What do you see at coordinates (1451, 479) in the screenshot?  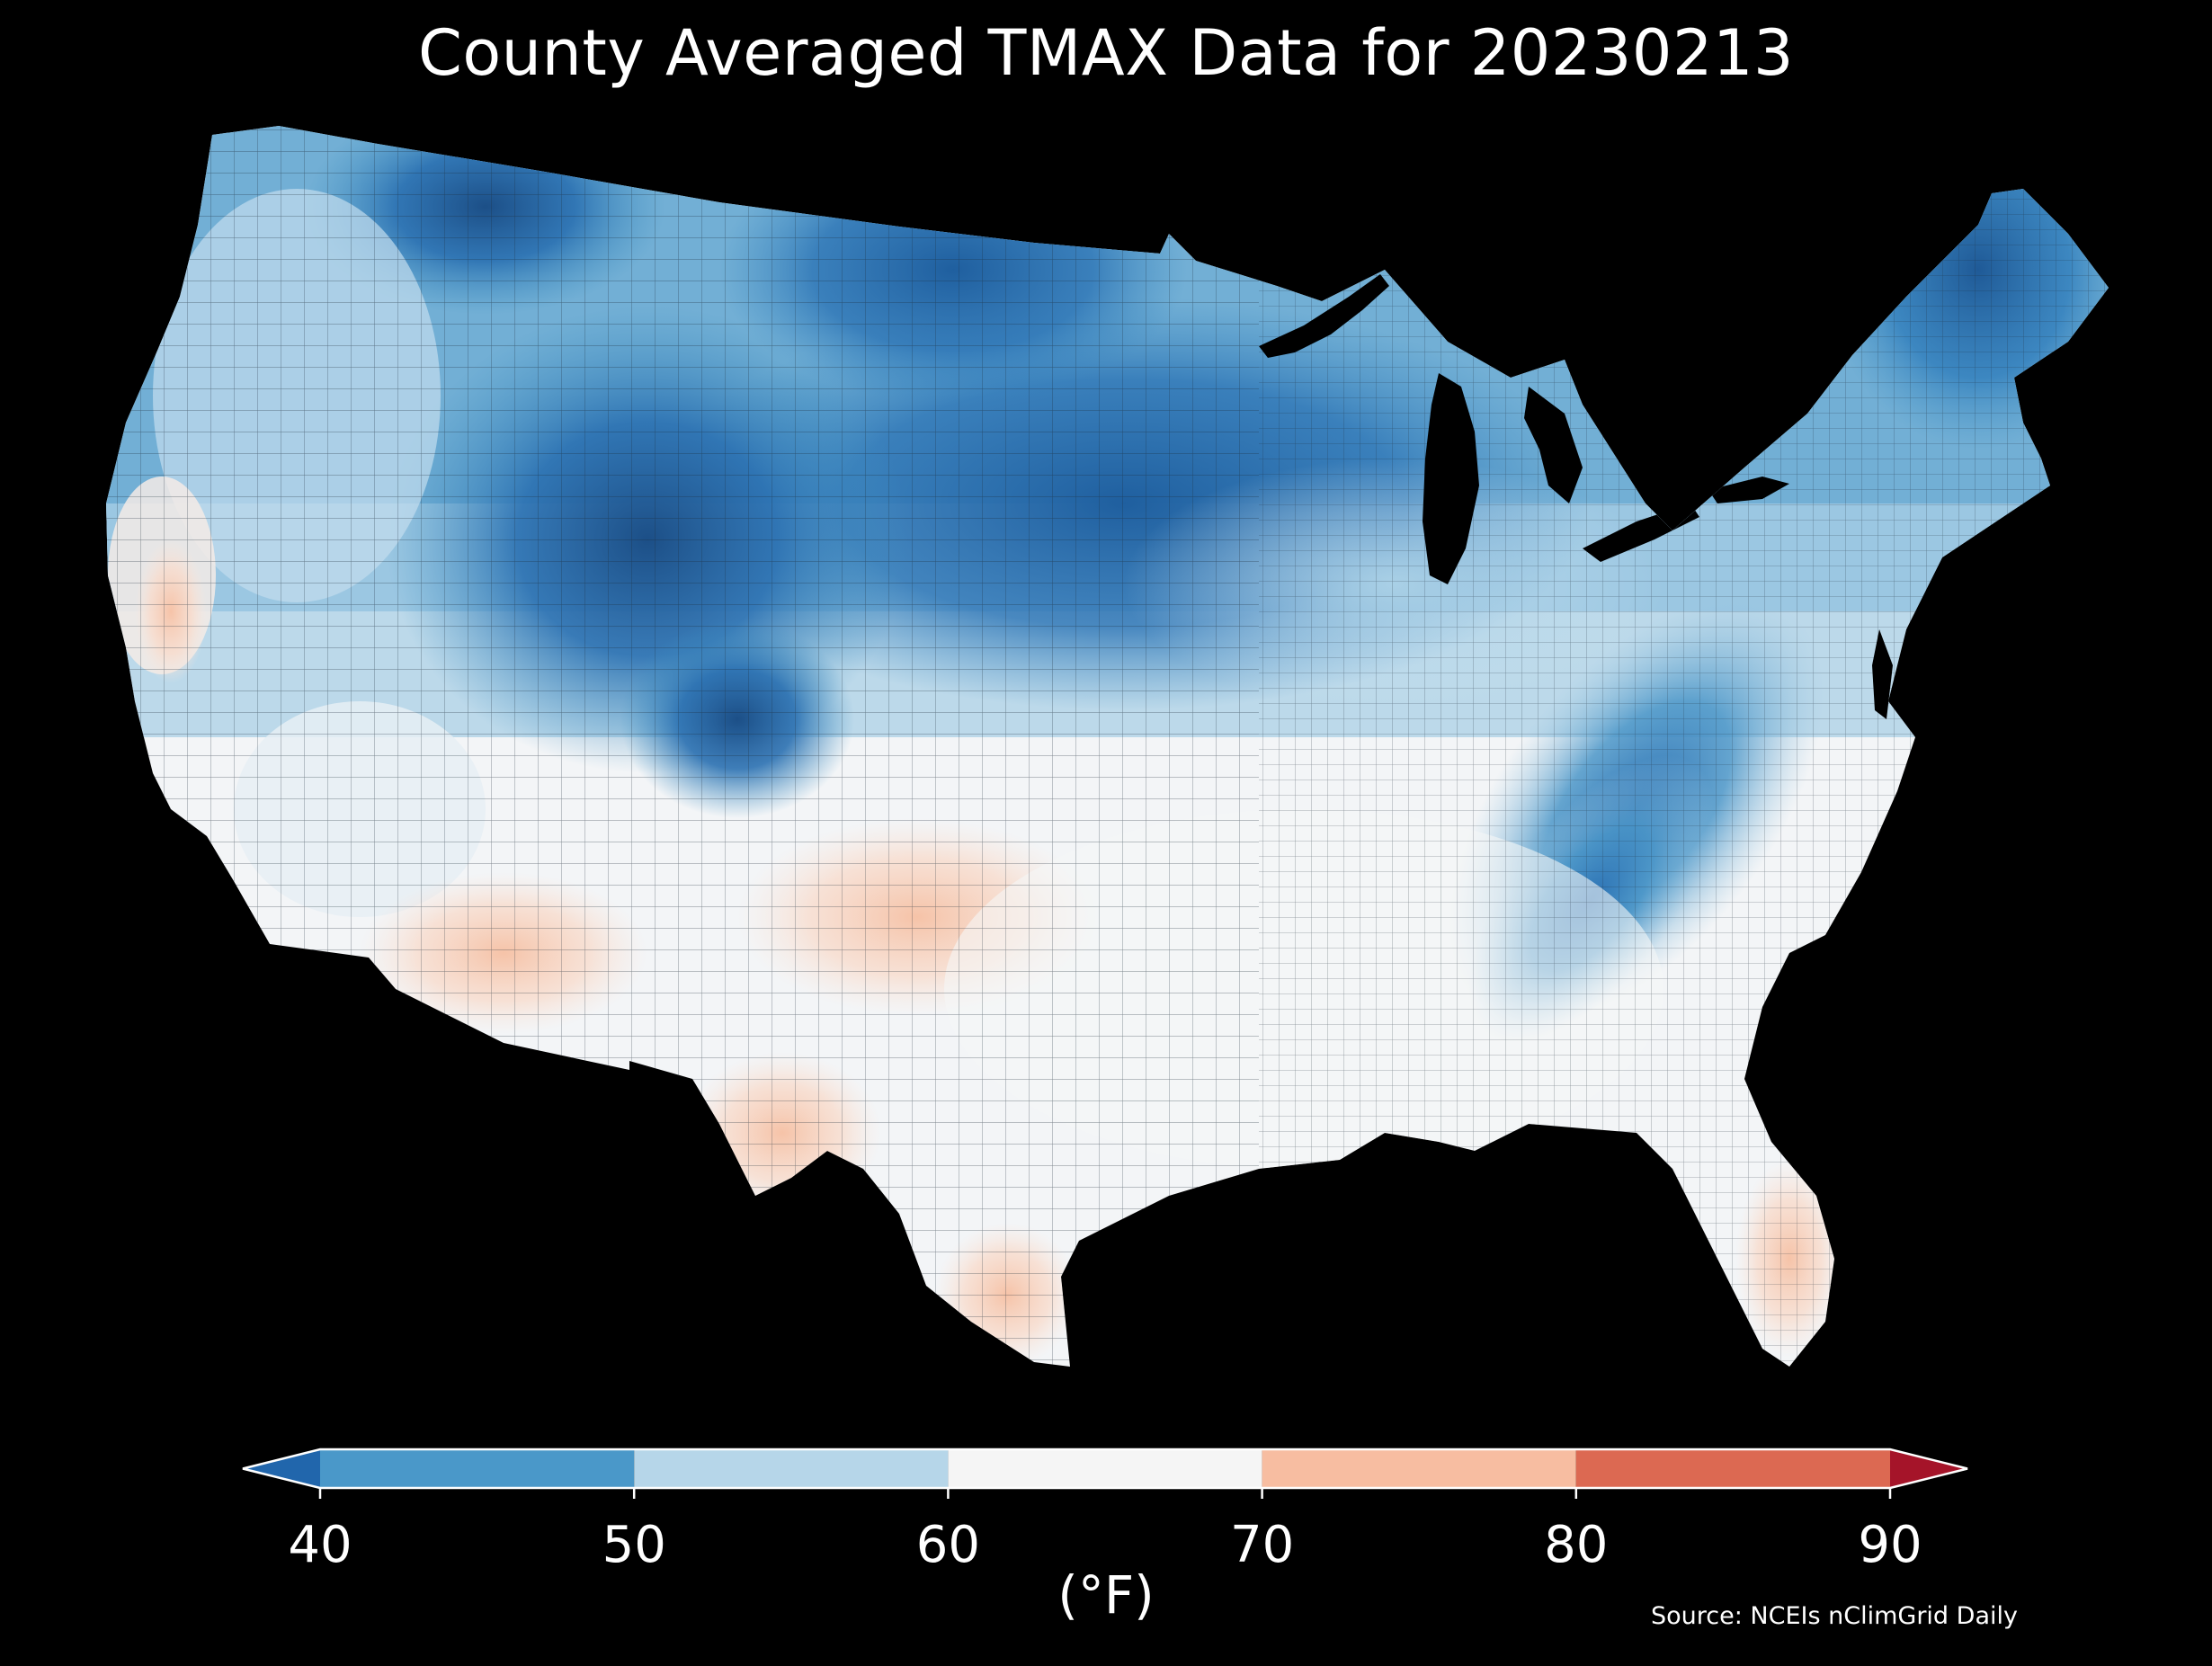 I see `lake-michigan` at bounding box center [1451, 479].